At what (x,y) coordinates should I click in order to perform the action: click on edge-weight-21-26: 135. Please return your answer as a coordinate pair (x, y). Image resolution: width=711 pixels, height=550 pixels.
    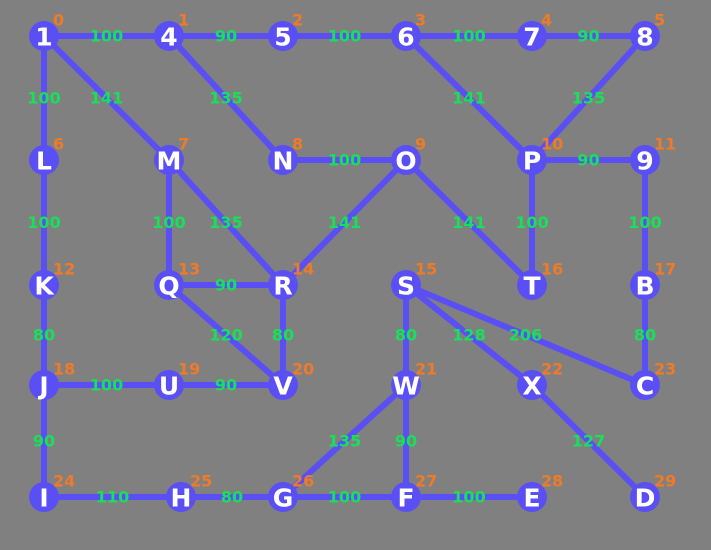
    Looking at the image, I should click on (344, 441).